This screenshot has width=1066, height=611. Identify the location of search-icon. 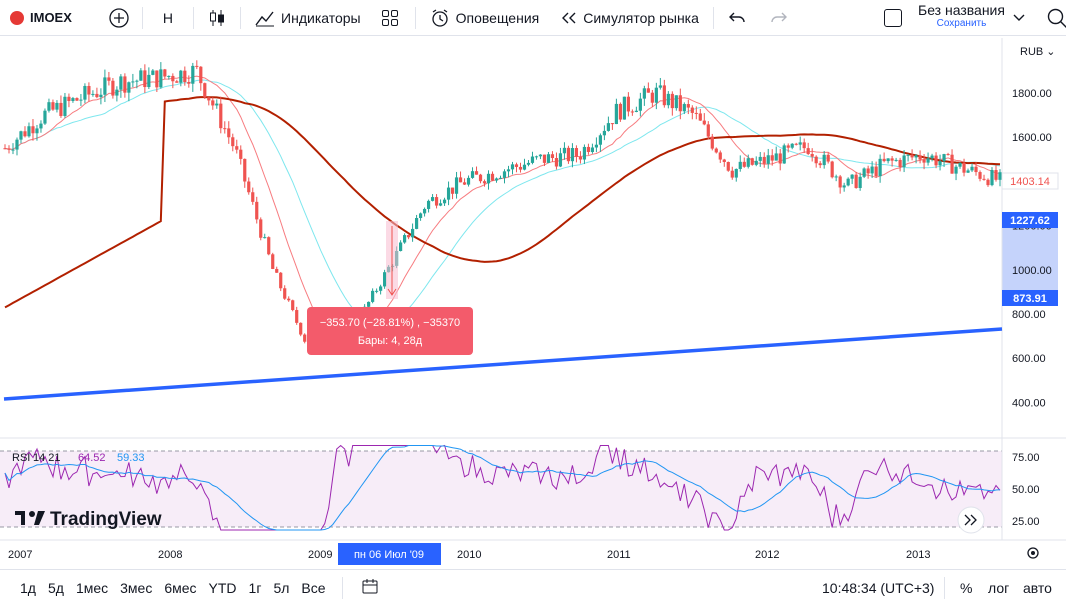
(1056, 18).